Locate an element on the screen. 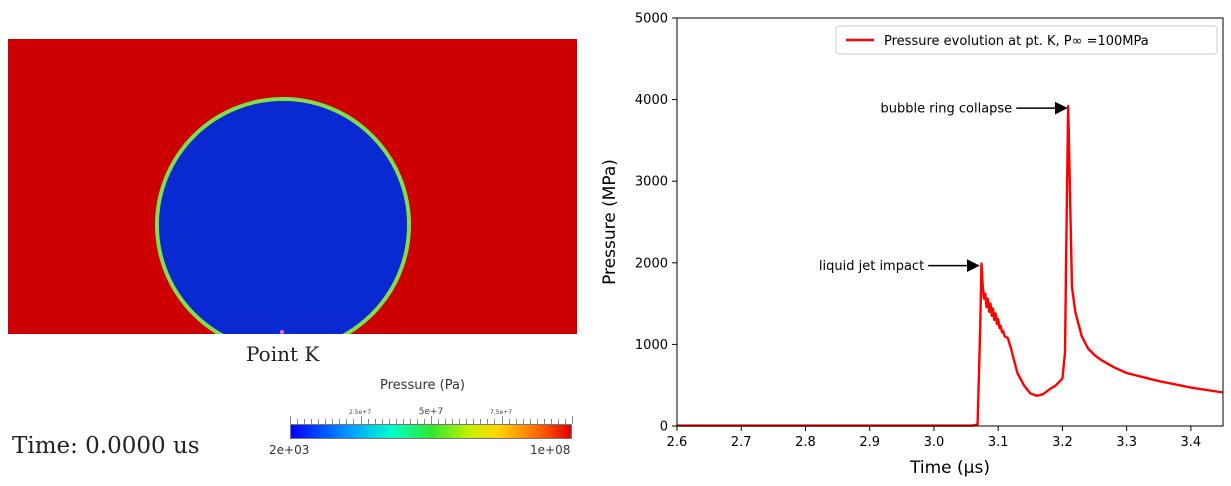 This screenshot has height=486, width=1231. chart-legend: Pressure evolution at pt. K, P∞ =100MPa is located at coordinates (1026, 40).